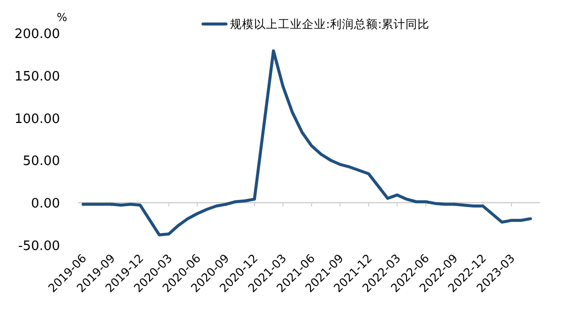 The height and width of the screenshot is (323, 568). Describe the element at coordinates (37, 119) in the screenshot. I see `y-tick-label: 100.00` at that location.